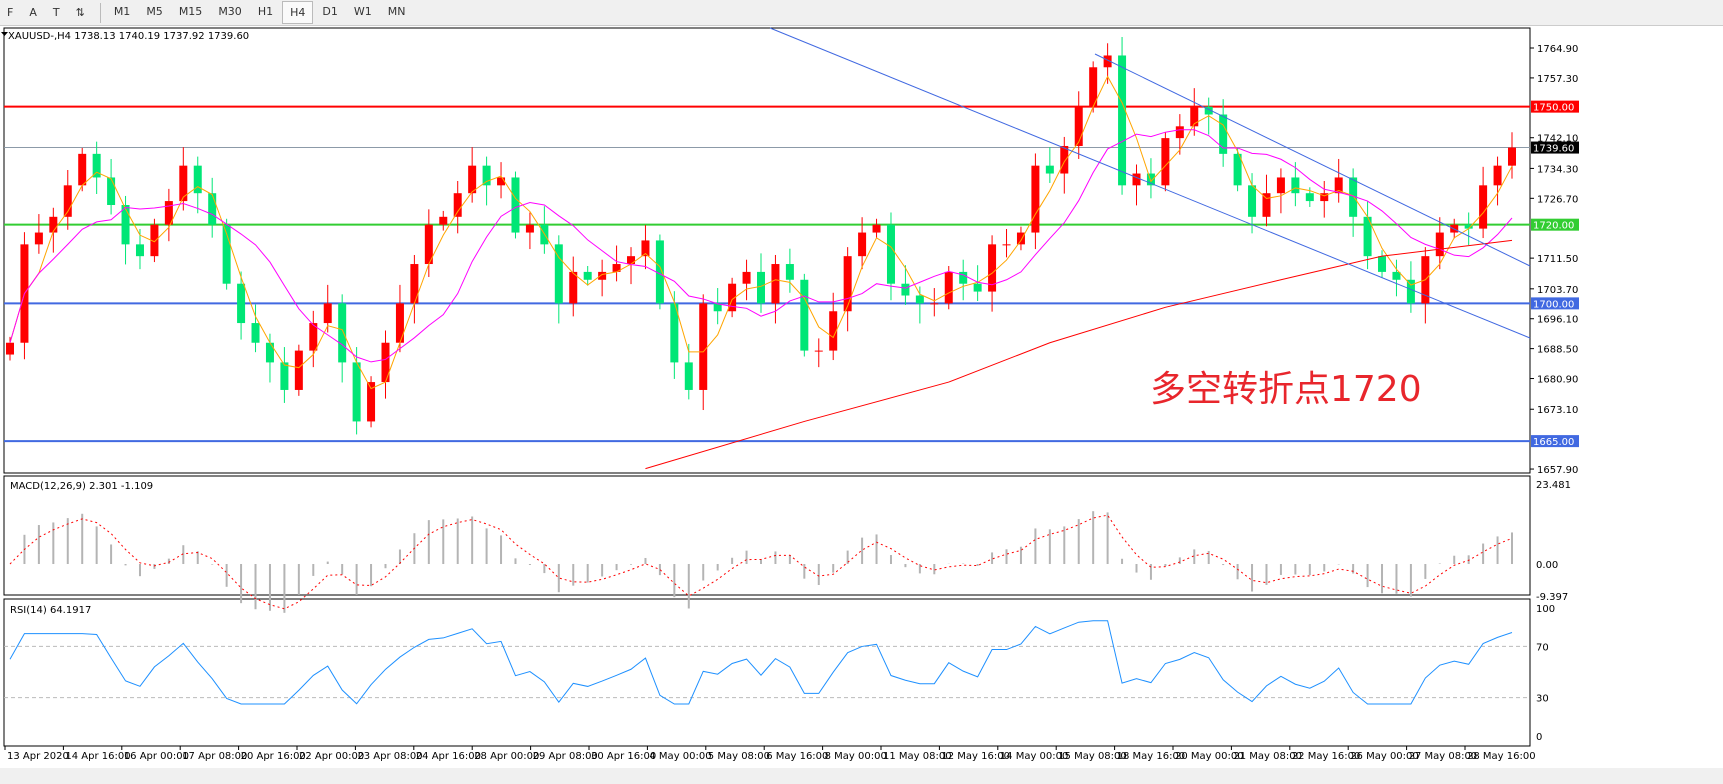  What do you see at coordinates (1286, 389) in the screenshot?
I see `annotation-text: 多空转折点1720` at bounding box center [1286, 389].